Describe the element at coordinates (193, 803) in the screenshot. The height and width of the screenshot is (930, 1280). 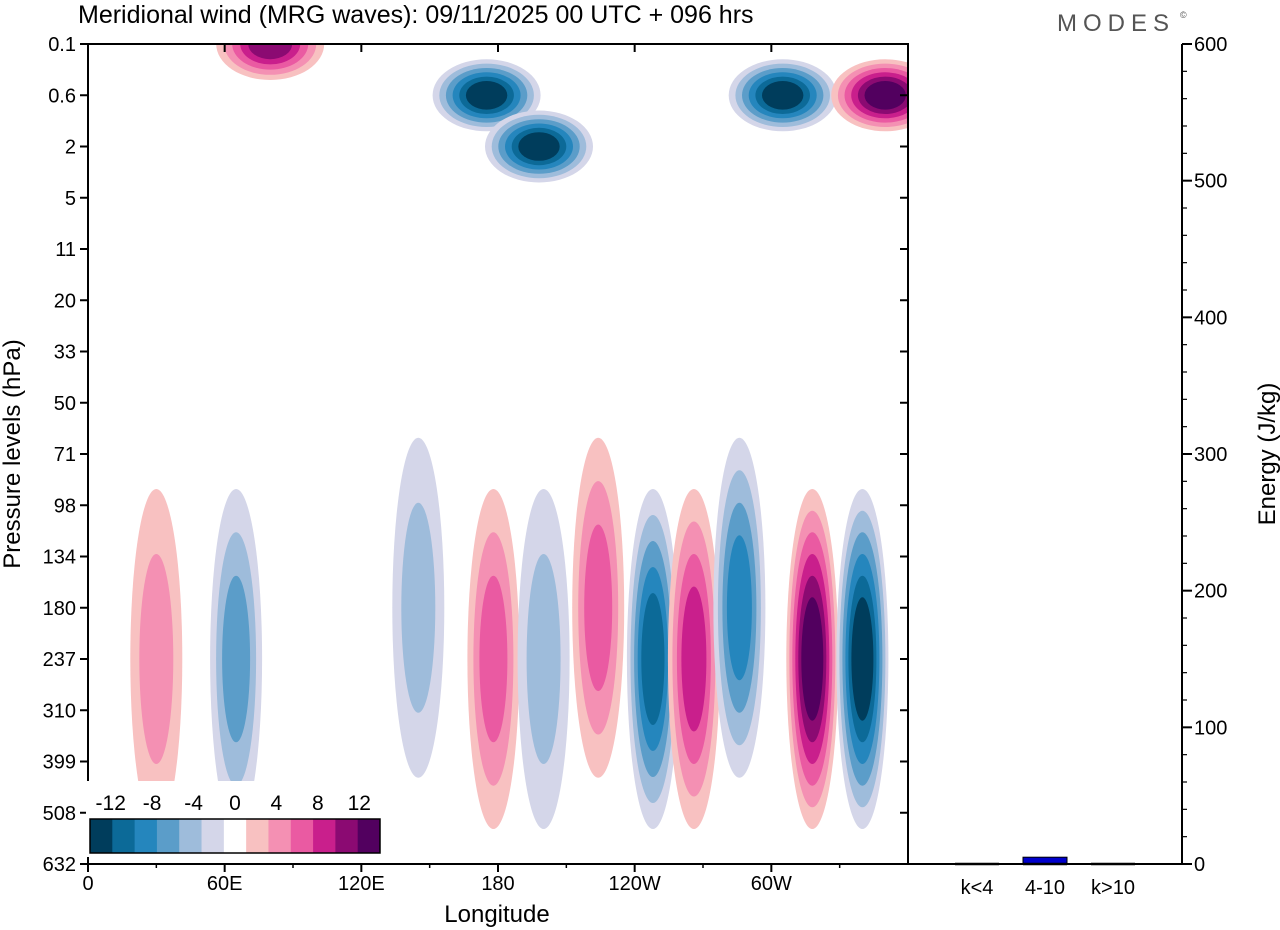
I see `colorbar-label: -4` at that location.